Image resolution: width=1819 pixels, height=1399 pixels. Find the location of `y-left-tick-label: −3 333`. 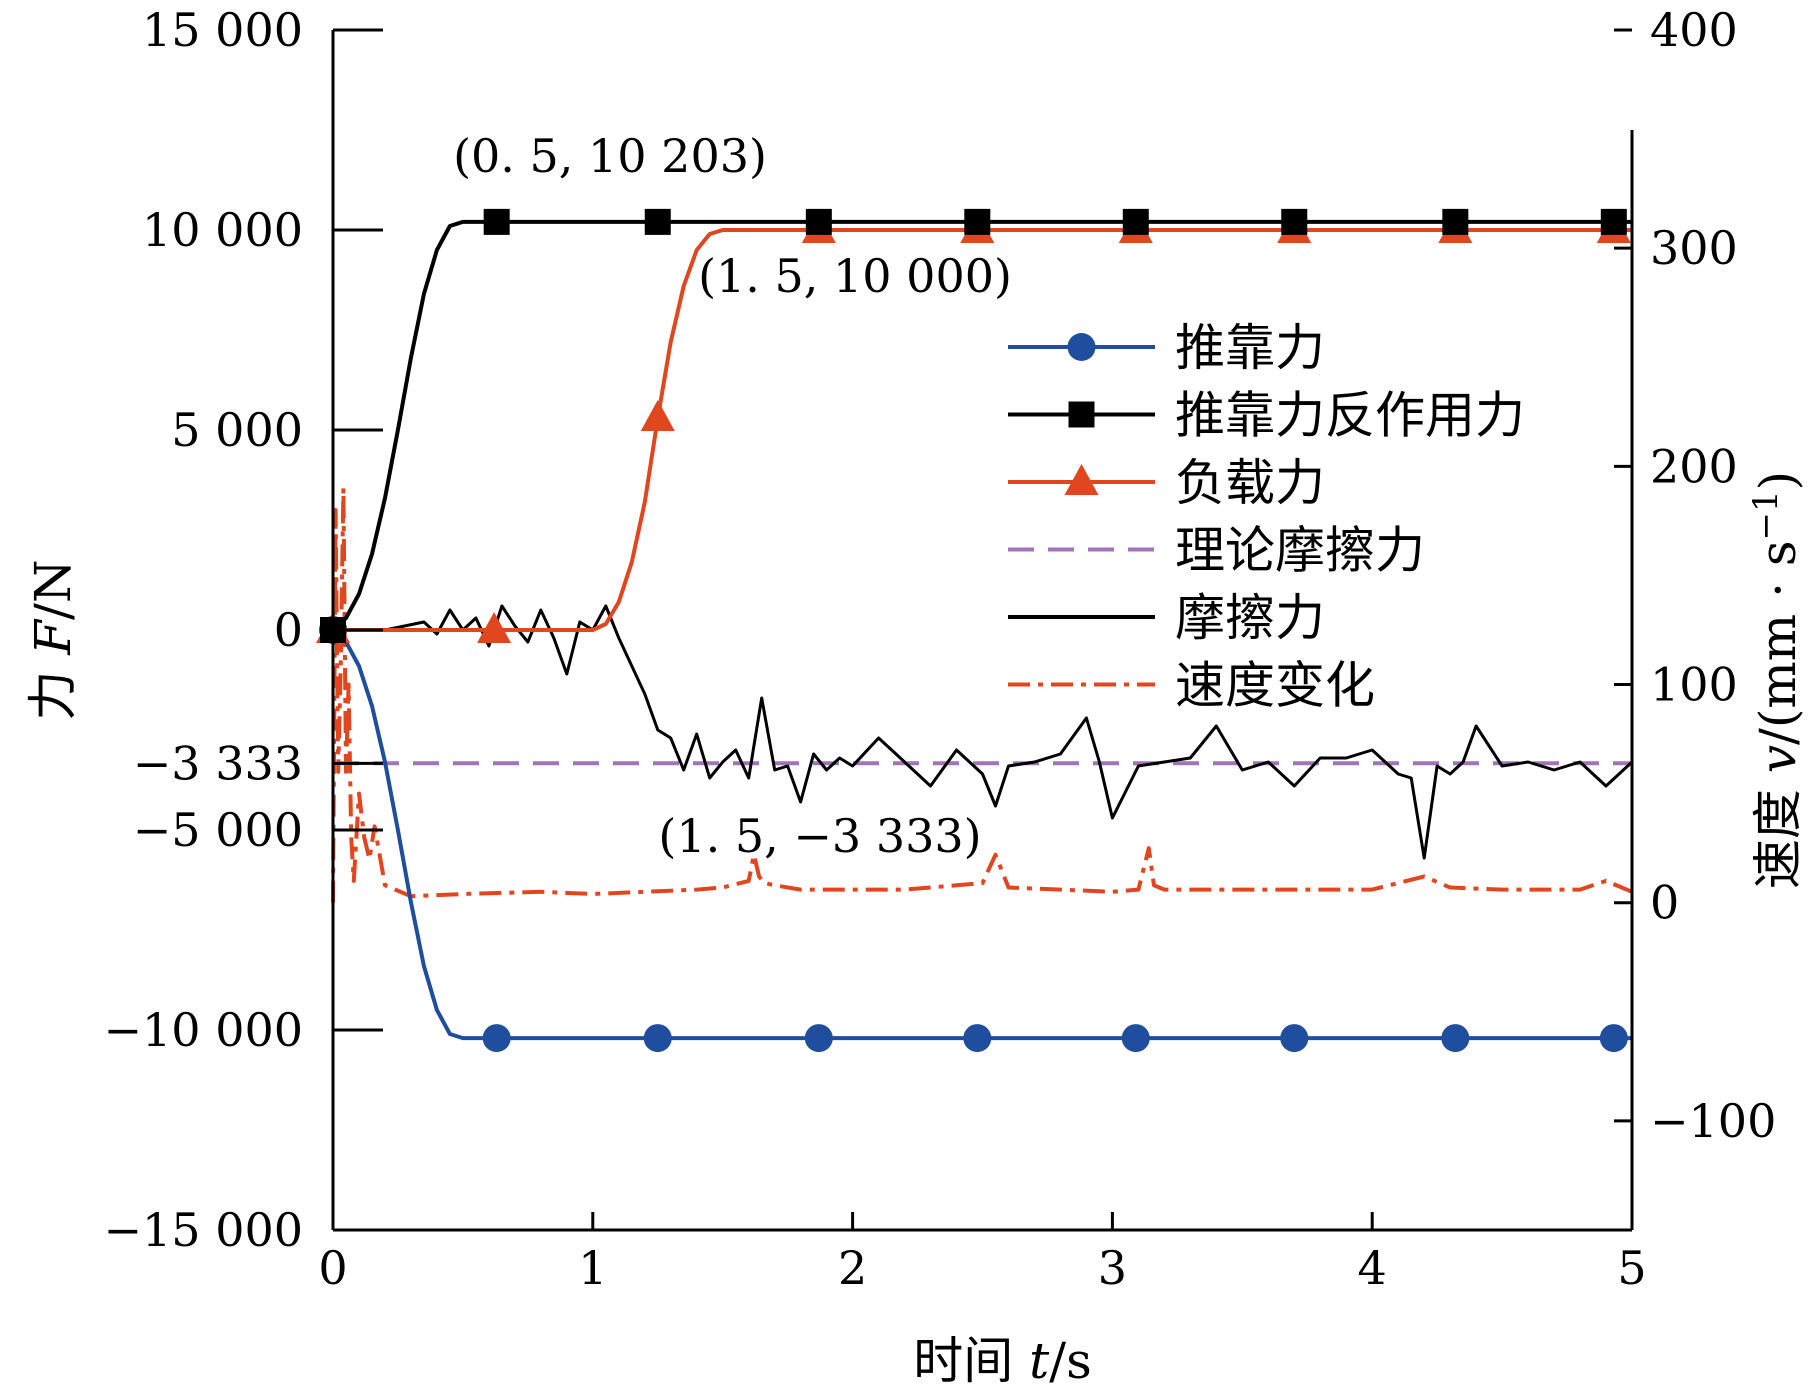

y-left-tick-label: −3 333 is located at coordinates (218, 763).